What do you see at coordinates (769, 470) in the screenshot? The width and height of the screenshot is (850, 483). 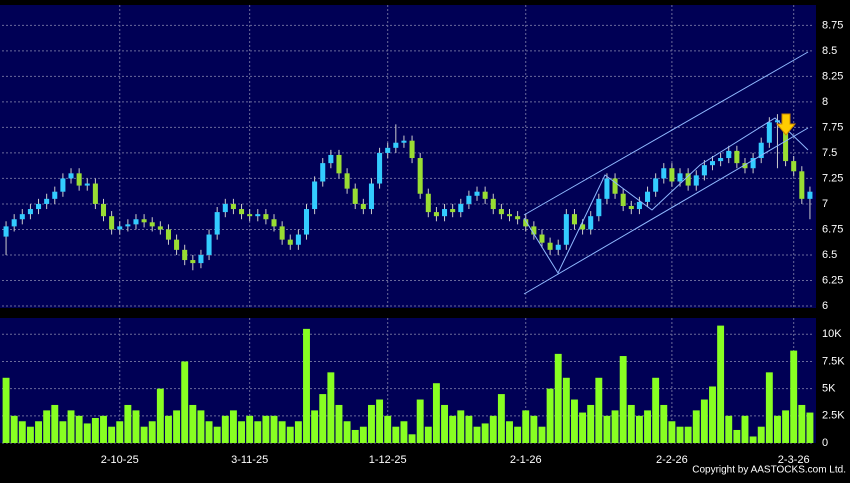 I see `copyright: Copyright by AASTOCKS.com Ltd.` at bounding box center [769, 470].